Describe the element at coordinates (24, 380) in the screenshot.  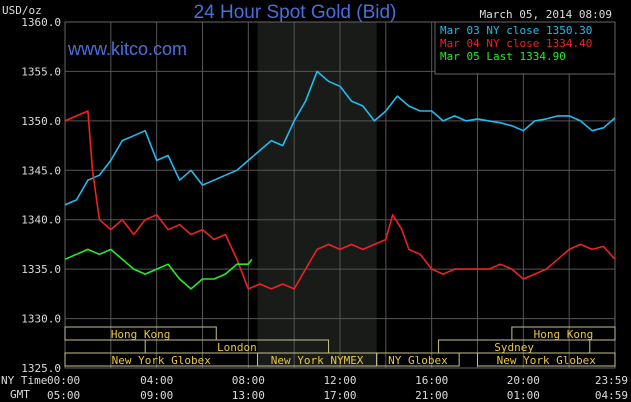
I see `ny-time-label: NY Time` at that location.